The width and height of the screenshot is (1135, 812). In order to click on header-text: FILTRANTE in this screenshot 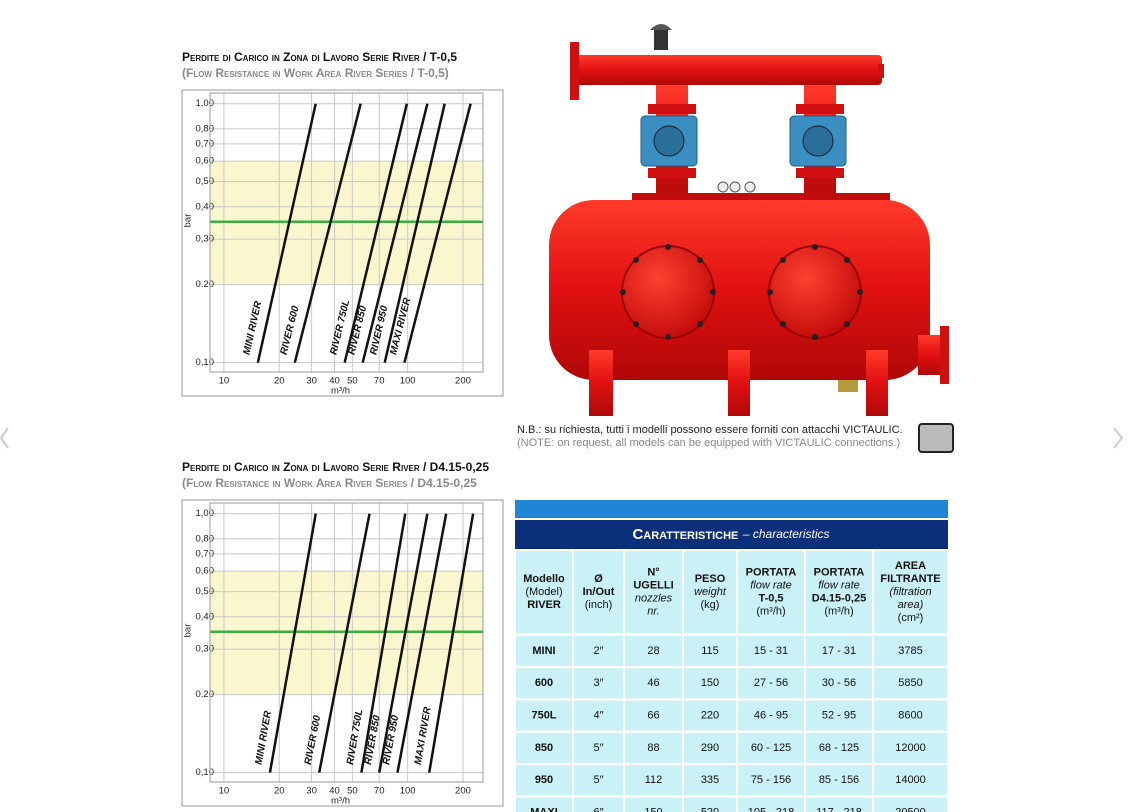, I will do `click(910, 579)`.